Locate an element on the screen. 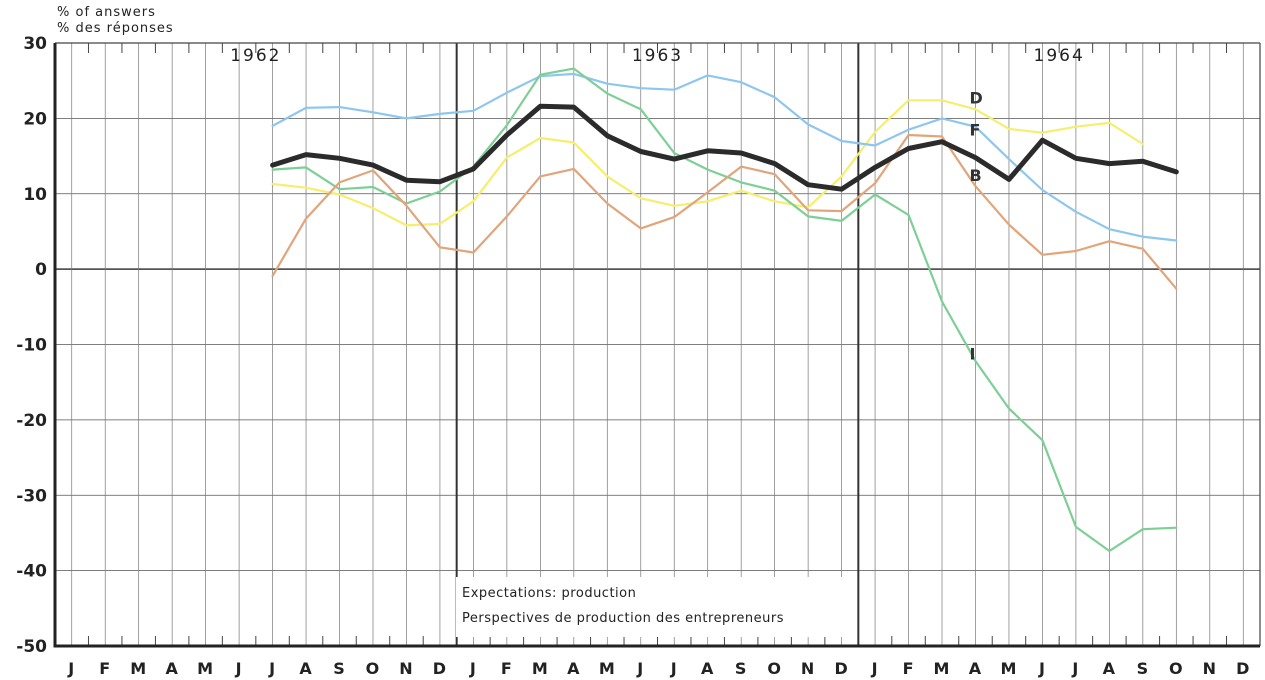  annotation-line-1: Expectations: production is located at coordinates (549, 593).